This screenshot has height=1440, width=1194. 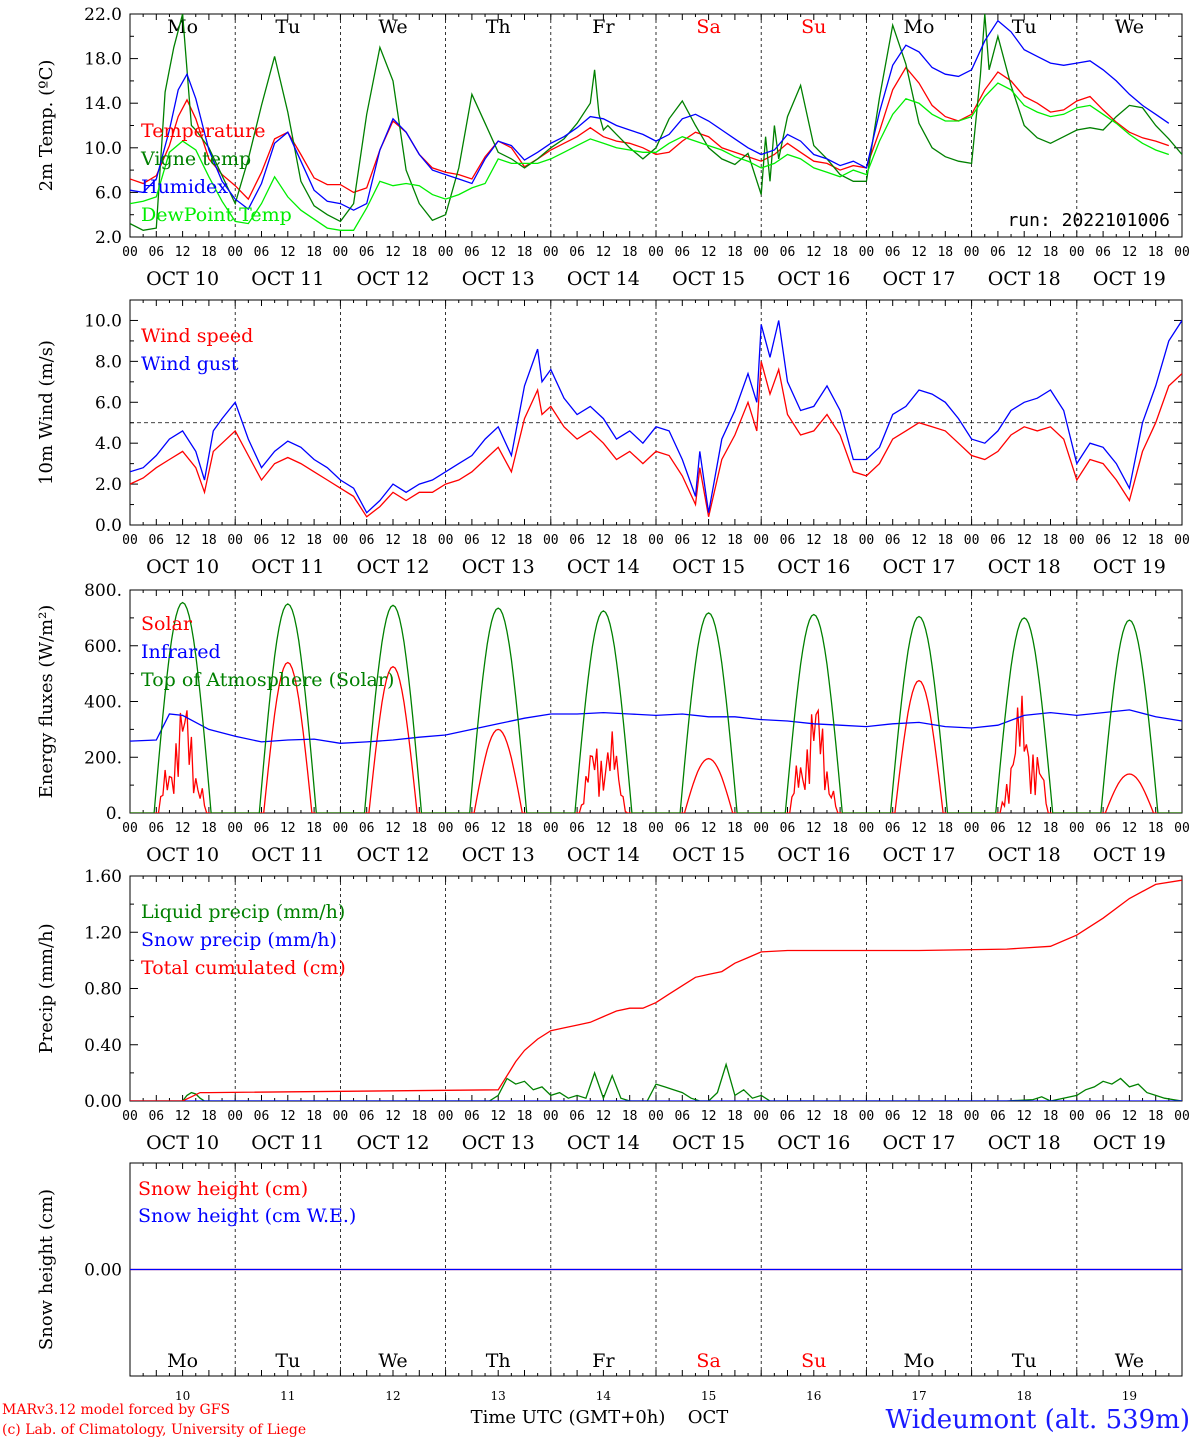 What do you see at coordinates (708, 1143) in the screenshot?
I see `date-label: OCT 15` at bounding box center [708, 1143].